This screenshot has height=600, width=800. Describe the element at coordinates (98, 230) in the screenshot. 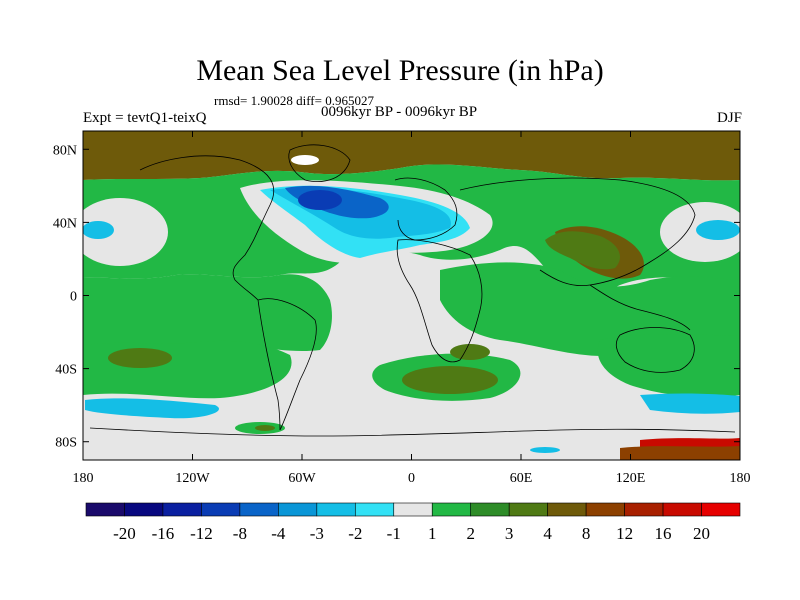

I see `pacific-low-west` at that location.